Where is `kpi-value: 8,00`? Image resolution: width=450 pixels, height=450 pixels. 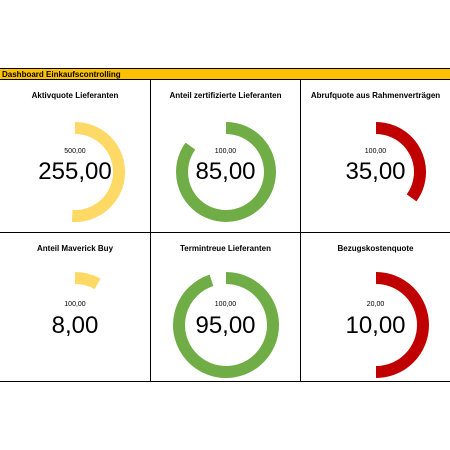 kpi-value: 8,00 is located at coordinates (75, 325).